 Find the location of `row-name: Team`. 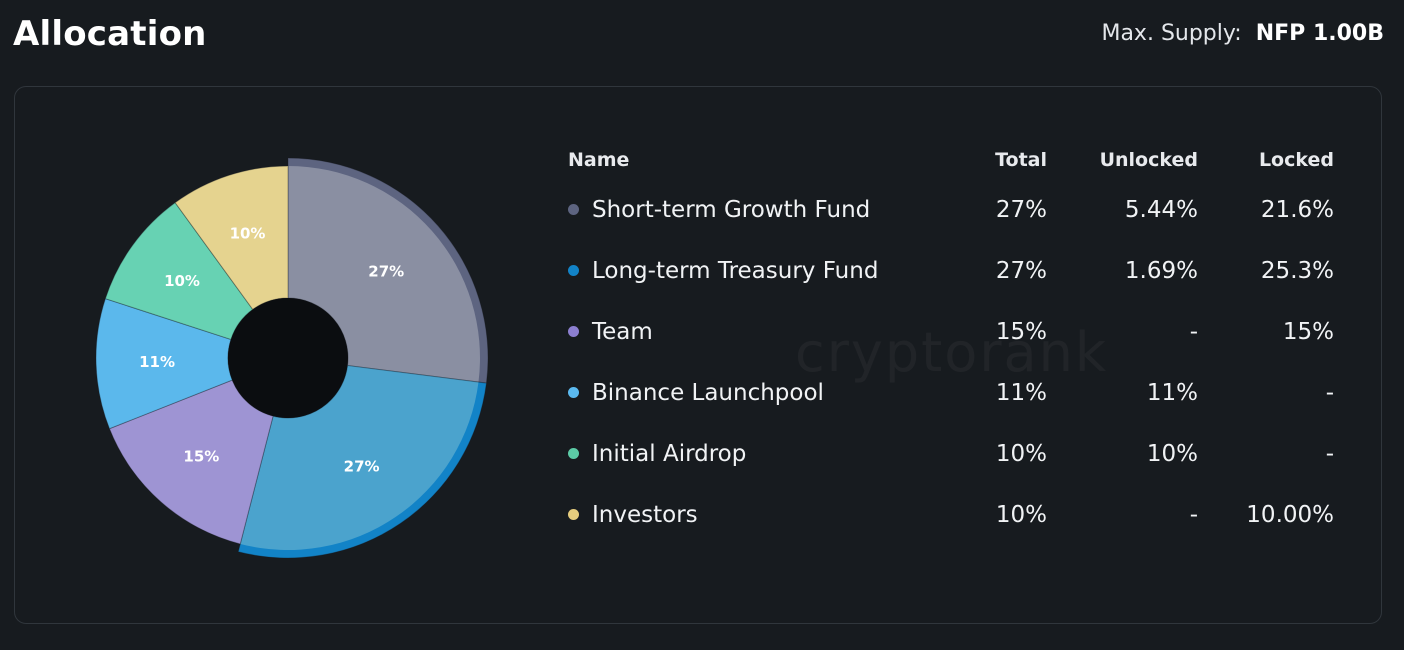

row-name: Team is located at coordinates (610, 332).